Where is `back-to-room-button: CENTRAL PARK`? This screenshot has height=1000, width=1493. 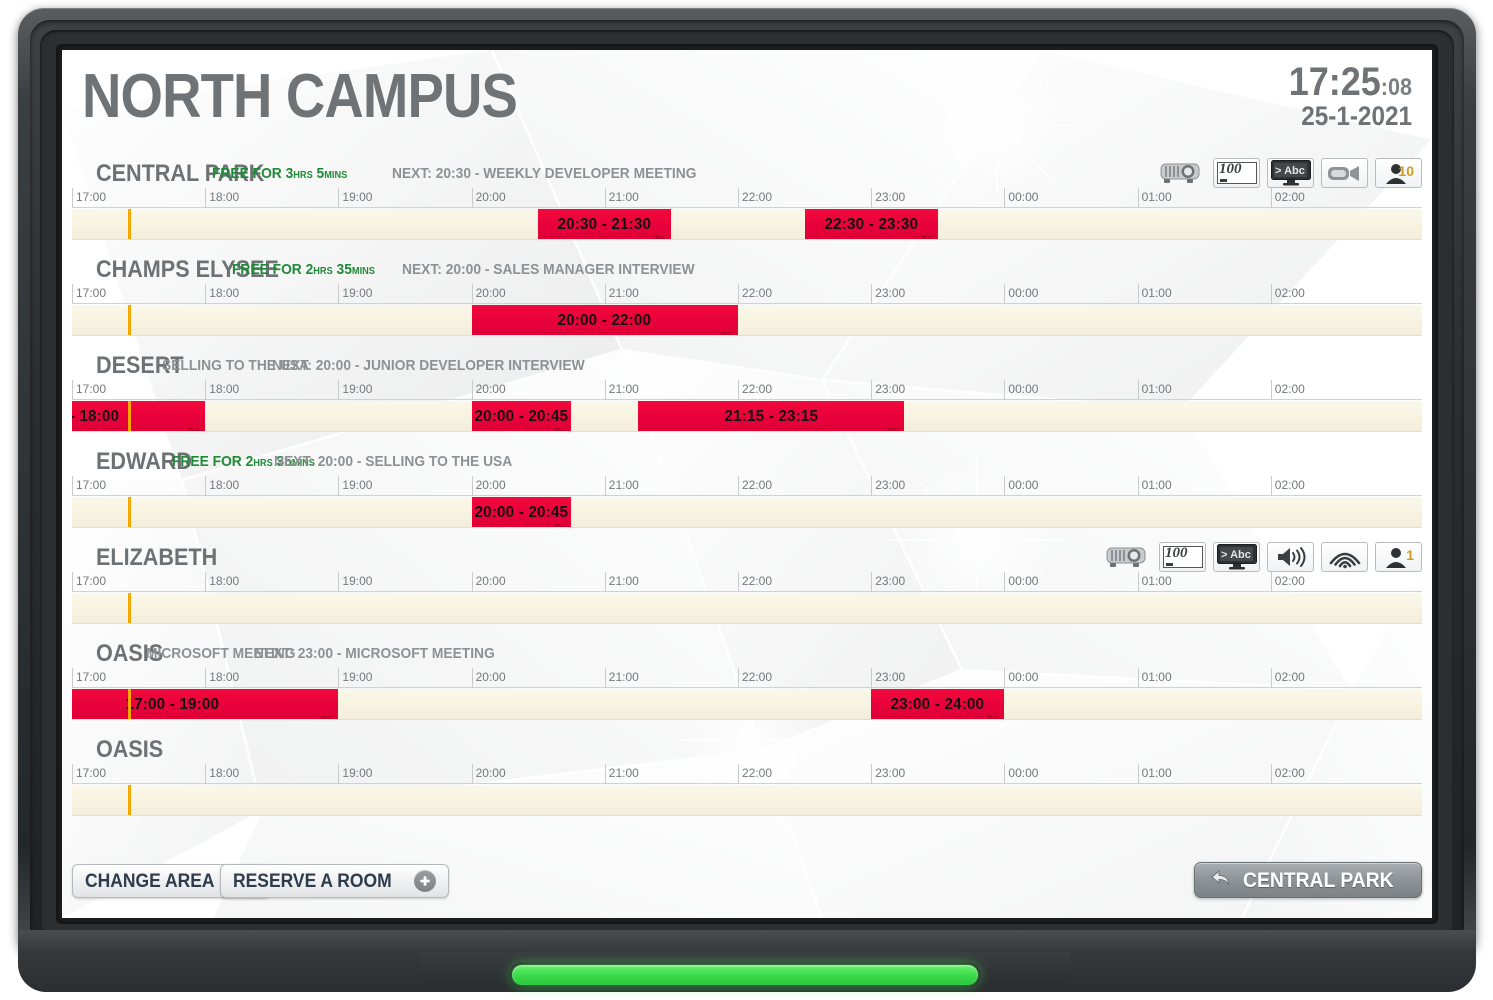
back-to-room-button: CENTRAL PARK is located at coordinates (1308, 880).